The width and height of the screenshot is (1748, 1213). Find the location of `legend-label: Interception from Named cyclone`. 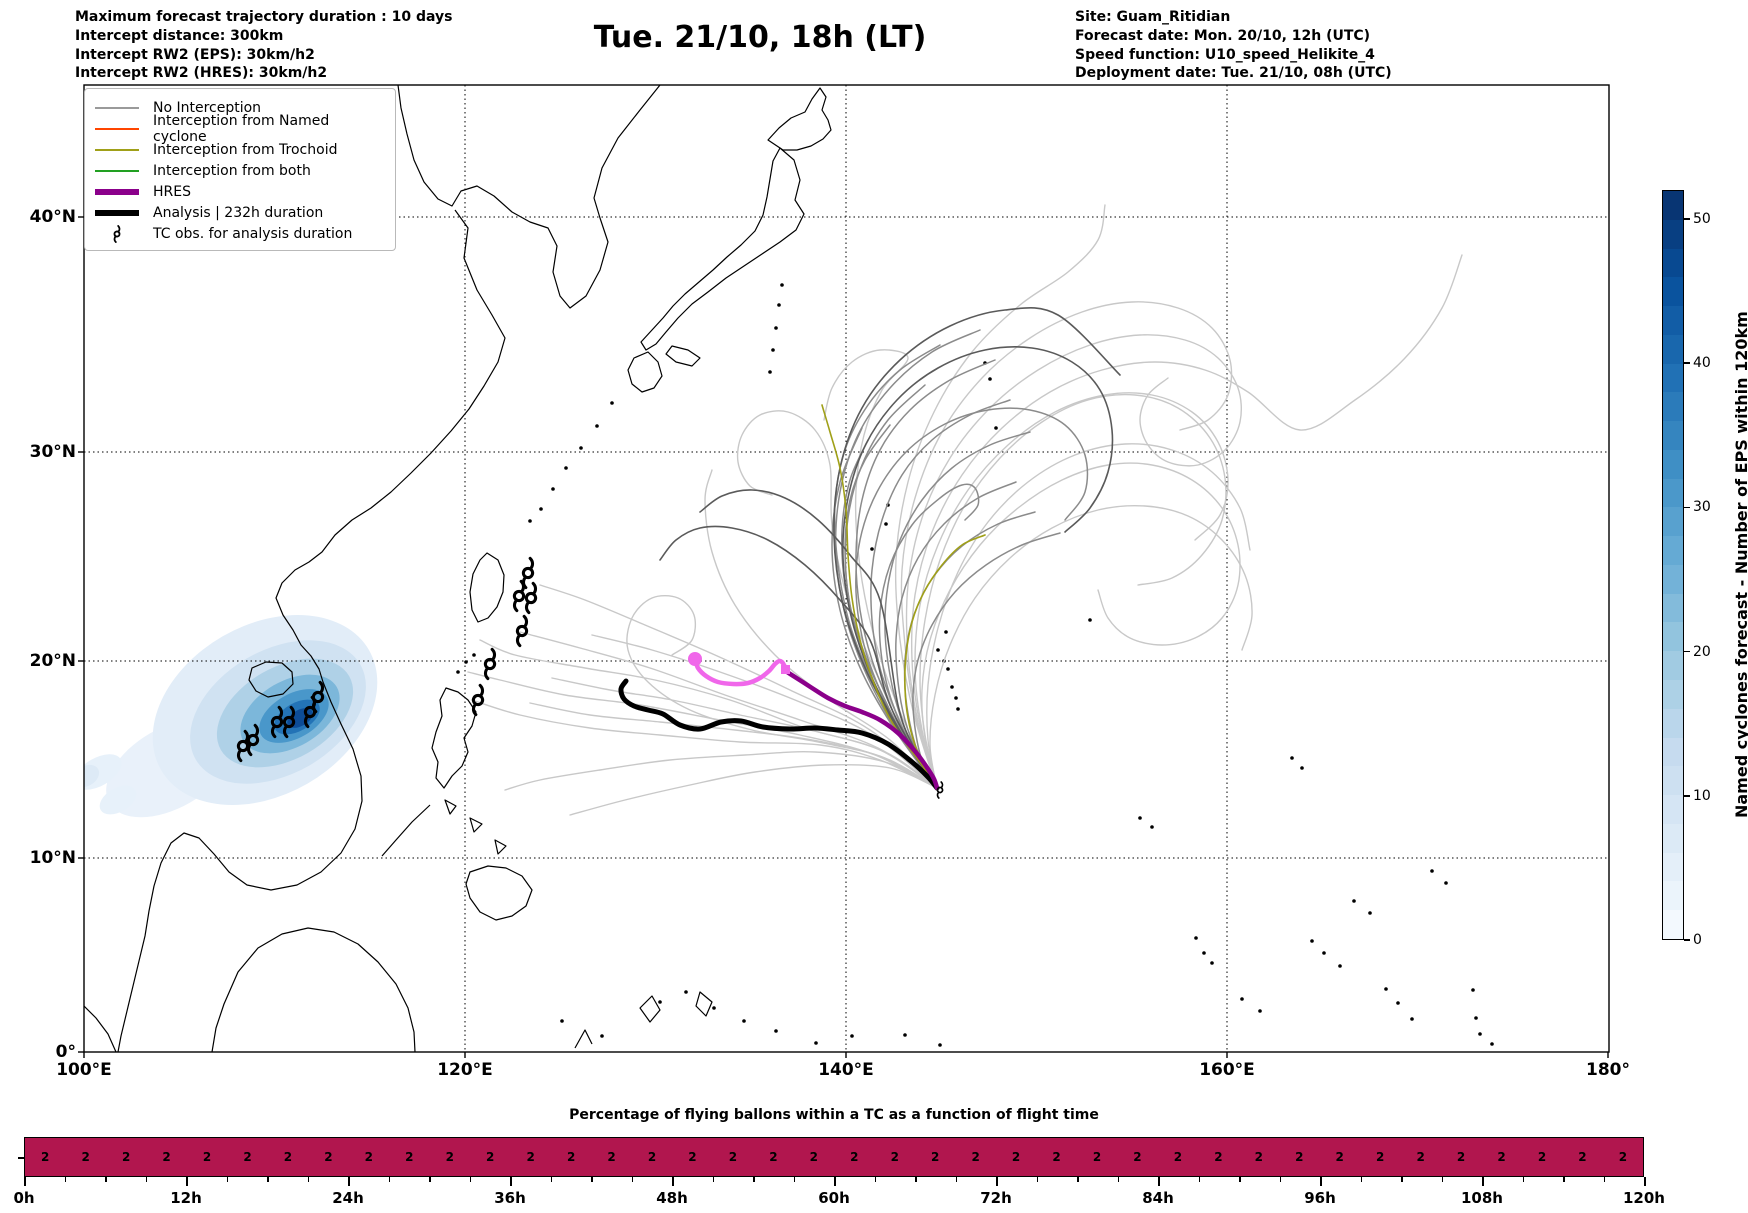

legend-label: Interception from Named cyclone is located at coordinates (241, 128).